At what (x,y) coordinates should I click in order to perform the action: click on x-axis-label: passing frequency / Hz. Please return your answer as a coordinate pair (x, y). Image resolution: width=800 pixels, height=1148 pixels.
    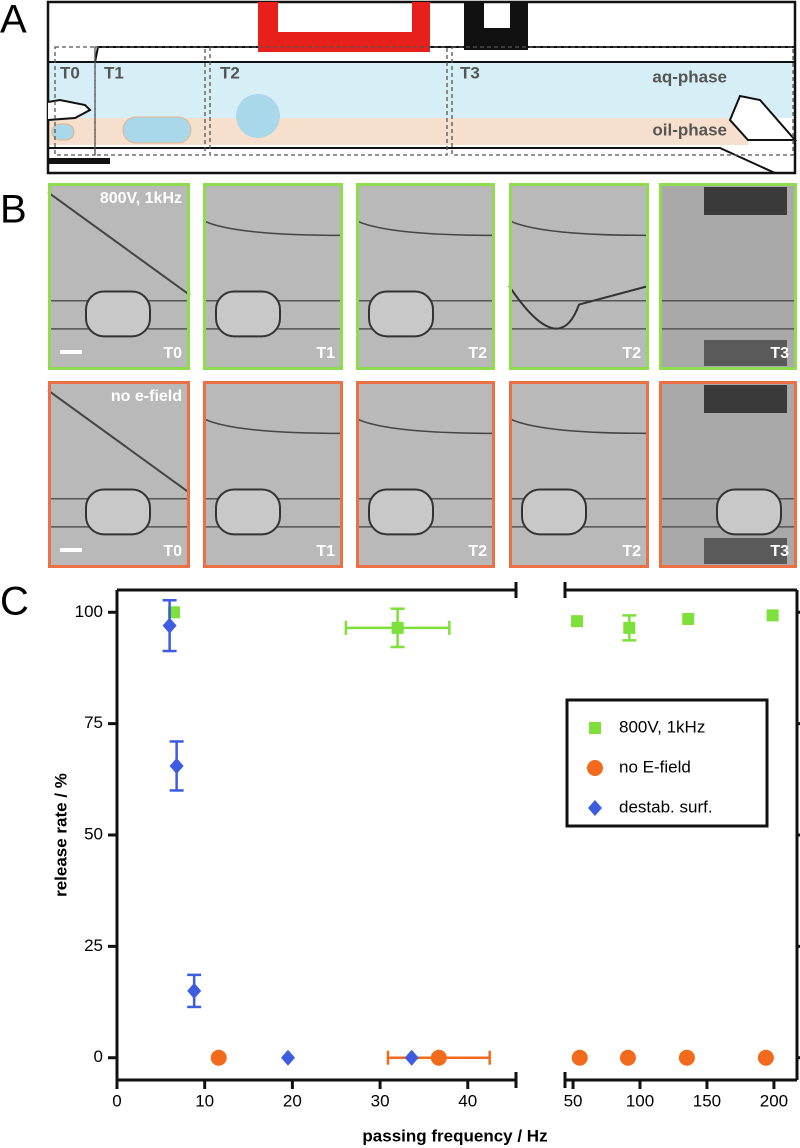
    Looking at the image, I should click on (454, 1135).